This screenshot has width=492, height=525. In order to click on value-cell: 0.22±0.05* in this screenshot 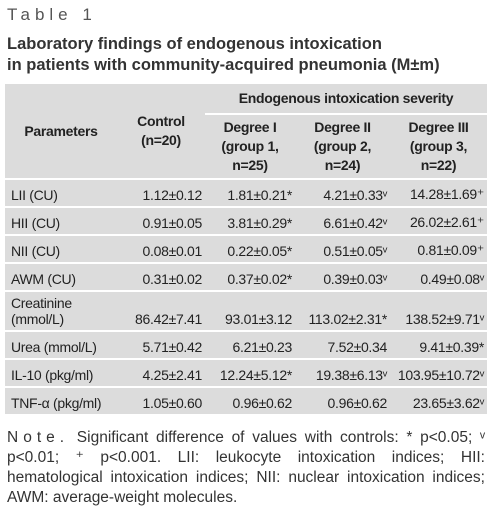, I will do `click(259, 251)`.